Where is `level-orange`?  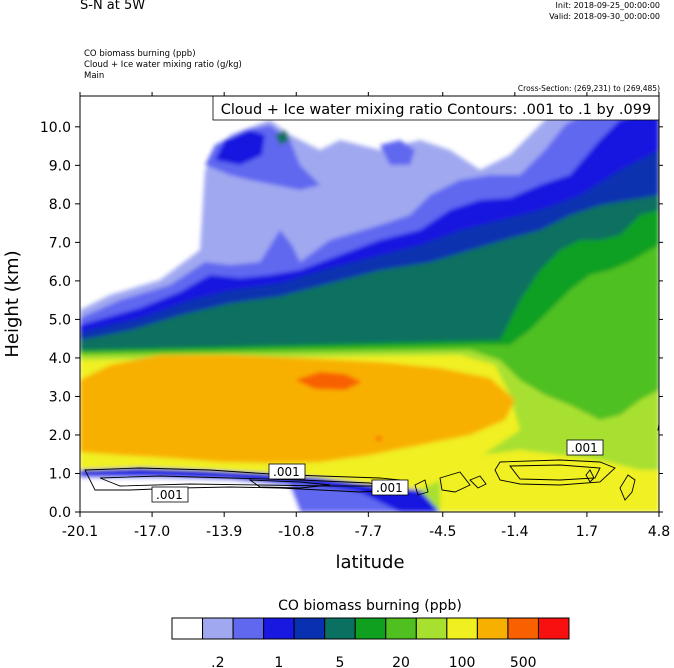
level-orange is located at coordinates (297, 409).